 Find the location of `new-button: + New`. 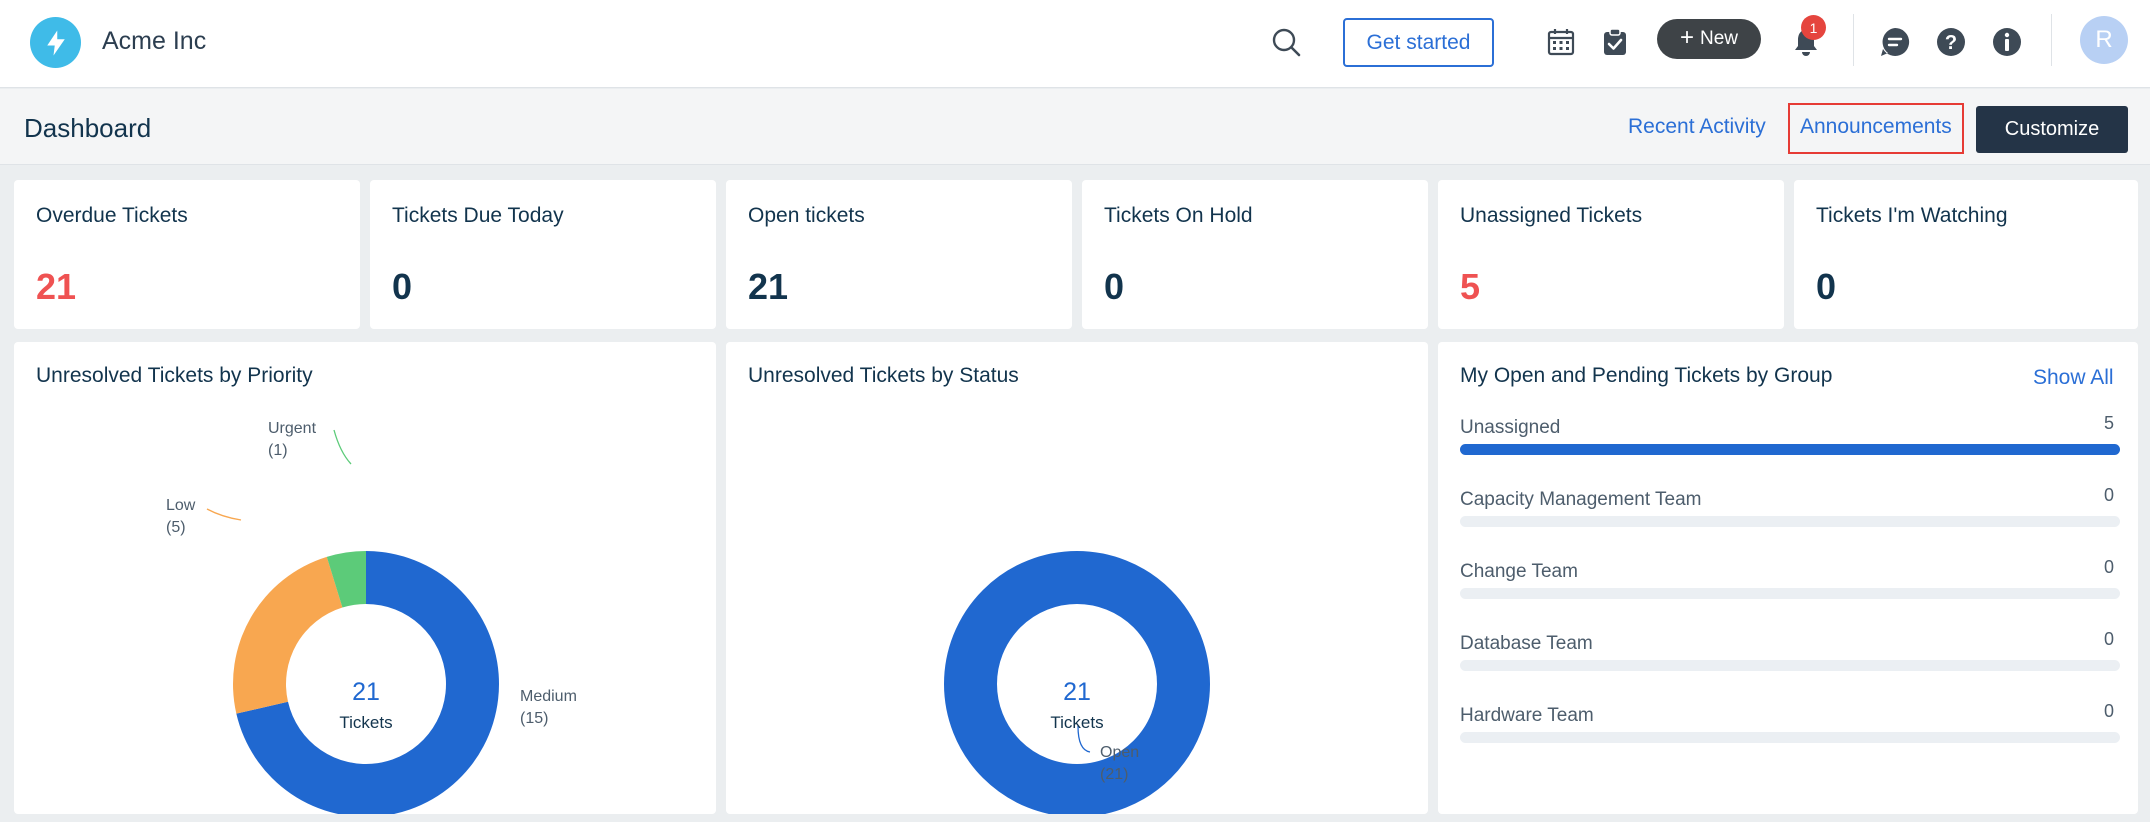

new-button: + New is located at coordinates (1709, 39).